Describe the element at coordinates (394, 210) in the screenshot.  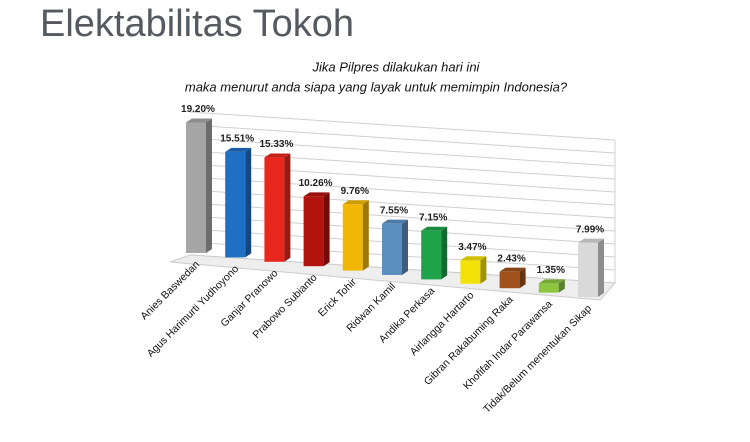
I see `value-label: 7.55%` at that location.